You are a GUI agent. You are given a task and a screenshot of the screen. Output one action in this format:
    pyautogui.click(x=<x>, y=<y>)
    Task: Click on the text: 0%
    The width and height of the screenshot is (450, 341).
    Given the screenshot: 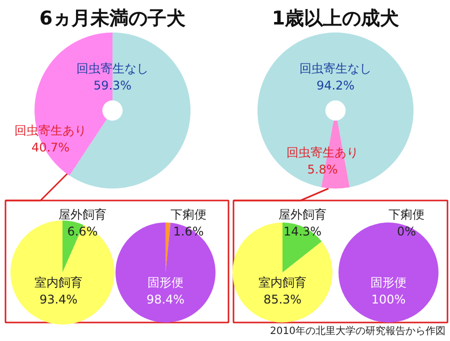 What is the action you would take?
    pyautogui.click(x=406, y=231)
    